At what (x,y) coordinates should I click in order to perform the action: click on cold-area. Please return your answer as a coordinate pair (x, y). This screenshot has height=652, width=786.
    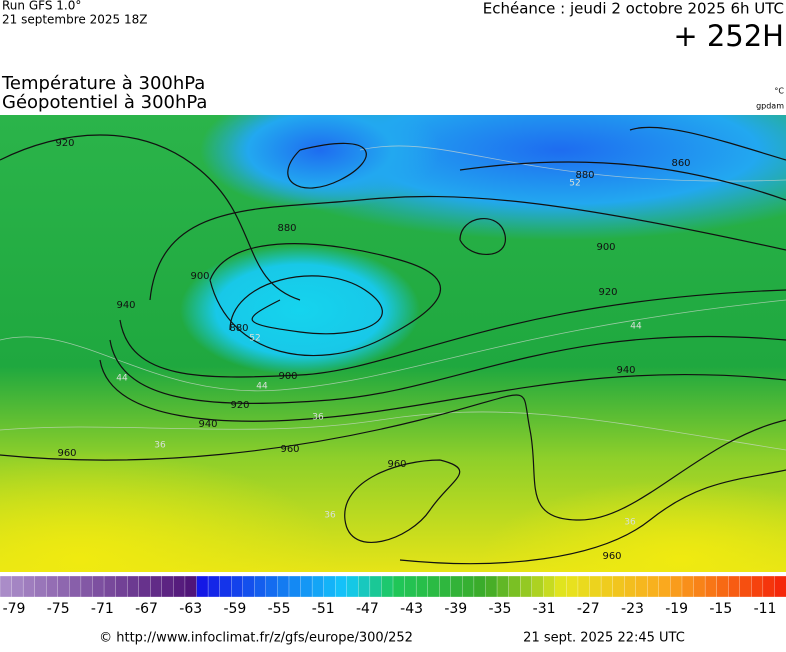
    Looking at the image, I should click on (320, 162).